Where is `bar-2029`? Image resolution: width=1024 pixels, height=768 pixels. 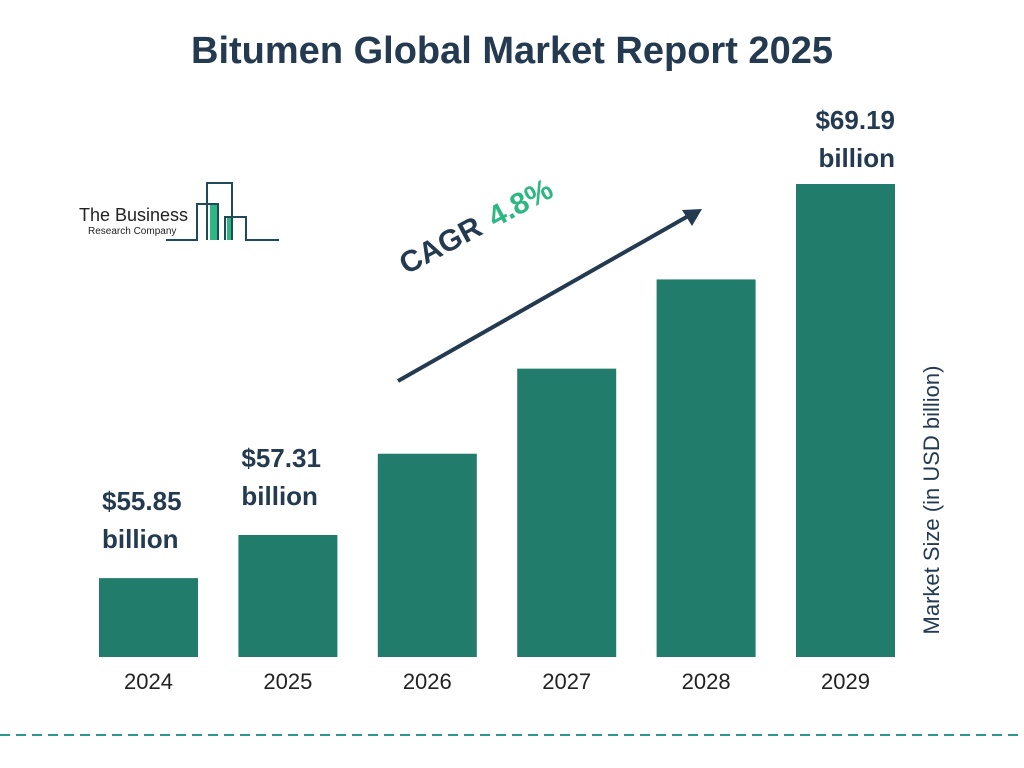 bar-2029 is located at coordinates (845, 420).